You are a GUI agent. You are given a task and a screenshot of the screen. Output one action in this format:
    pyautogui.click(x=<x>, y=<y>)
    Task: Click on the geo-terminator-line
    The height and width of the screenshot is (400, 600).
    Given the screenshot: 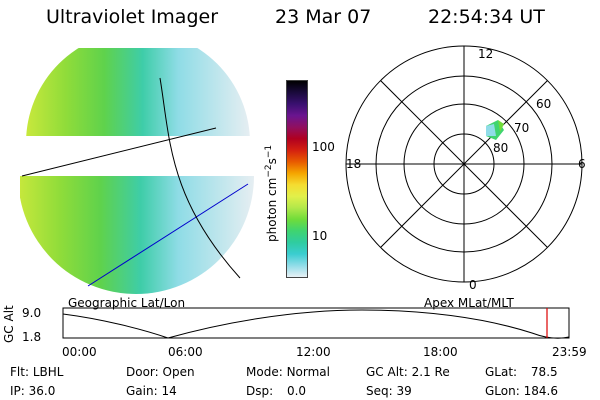 What is the action you would take?
    pyautogui.click(x=168, y=235)
    